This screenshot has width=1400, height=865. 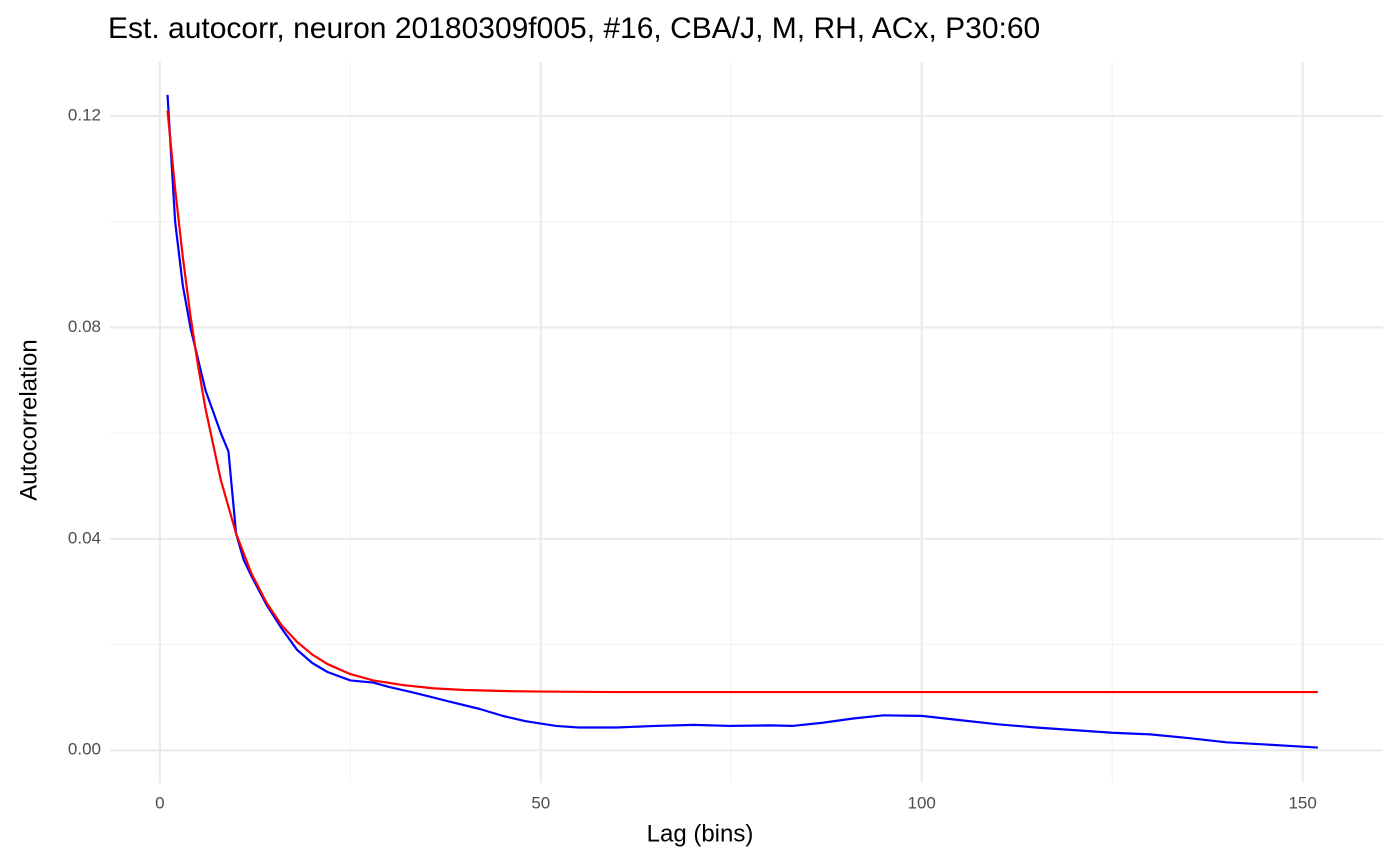 What do you see at coordinates (84, 749) in the screenshot?
I see `y-tick-label: 0.00` at bounding box center [84, 749].